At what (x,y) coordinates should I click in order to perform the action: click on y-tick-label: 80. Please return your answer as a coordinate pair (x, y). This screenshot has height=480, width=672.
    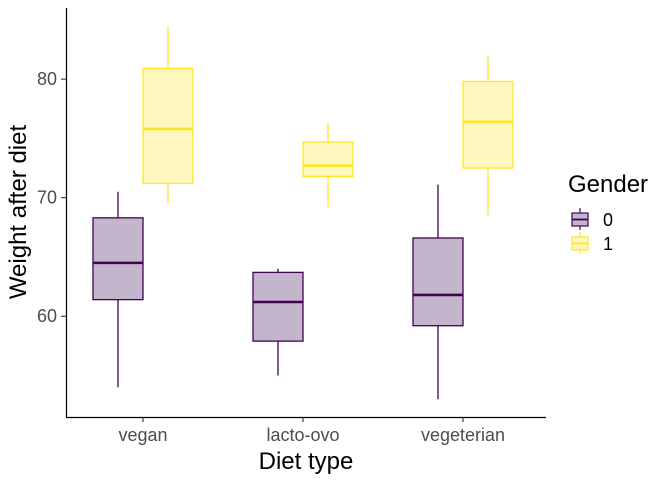
    Looking at the image, I should click on (47, 79).